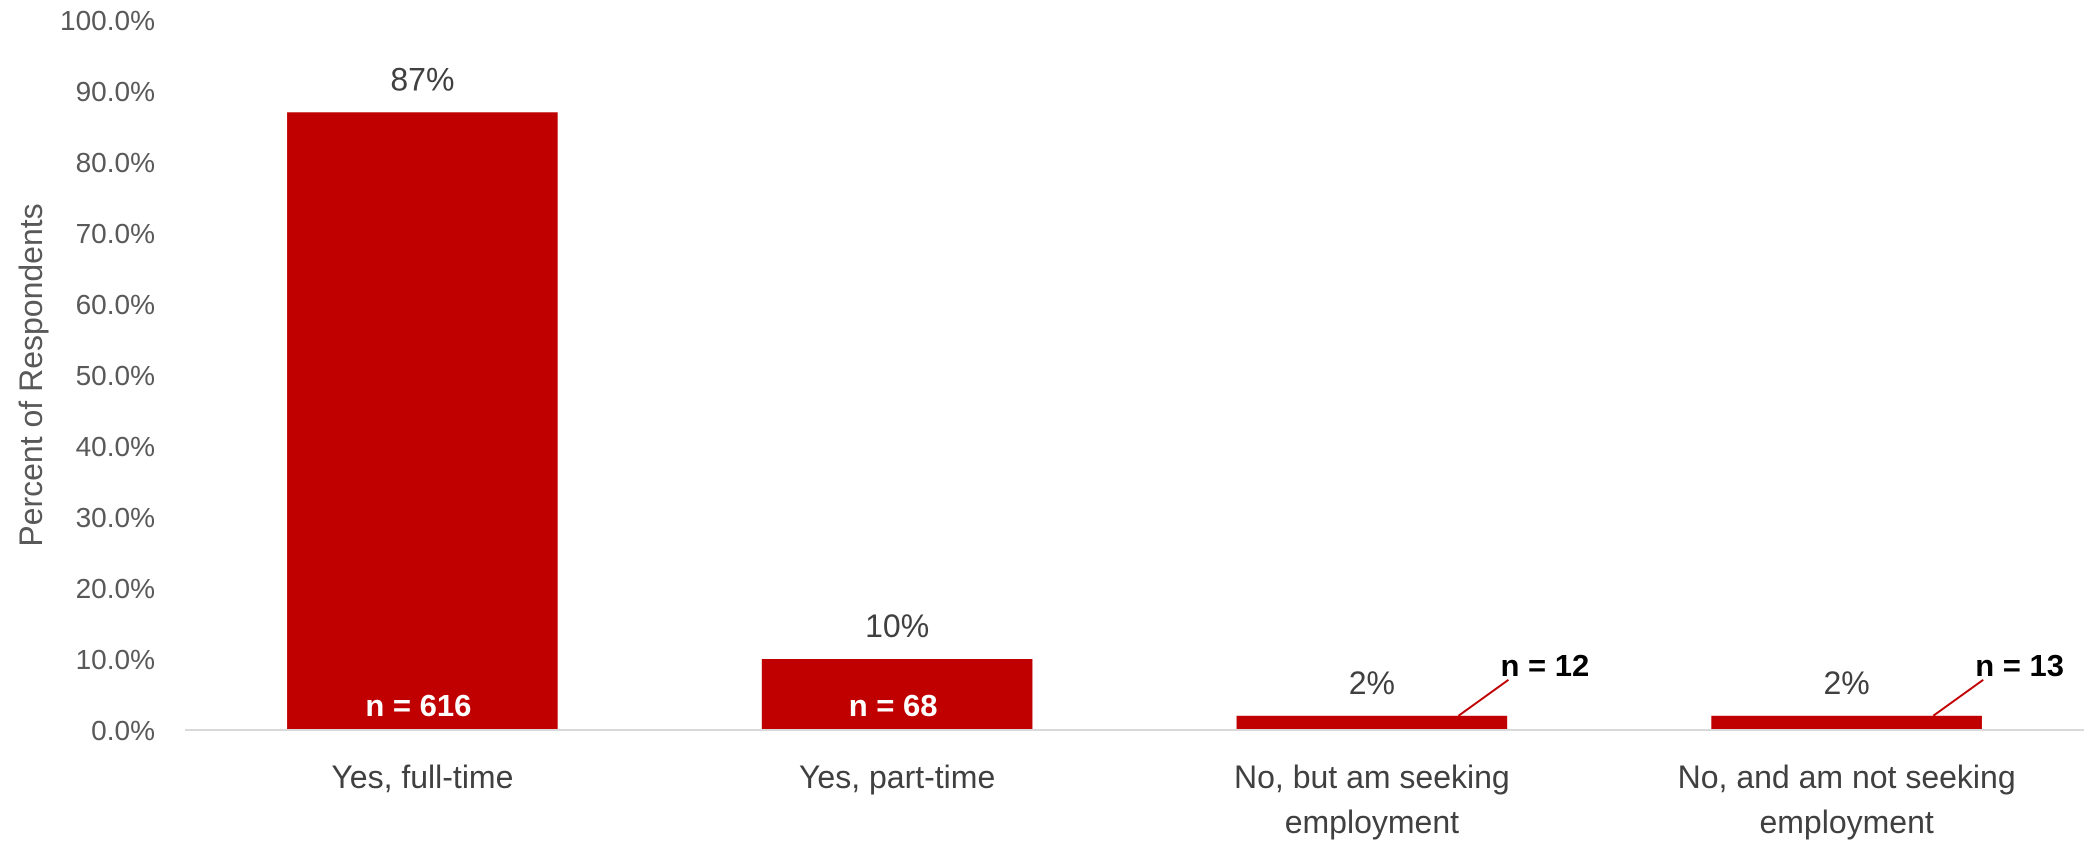  What do you see at coordinates (115, 304) in the screenshot?
I see `y-tick-label: 60.0%` at bounding box center [115, 304].